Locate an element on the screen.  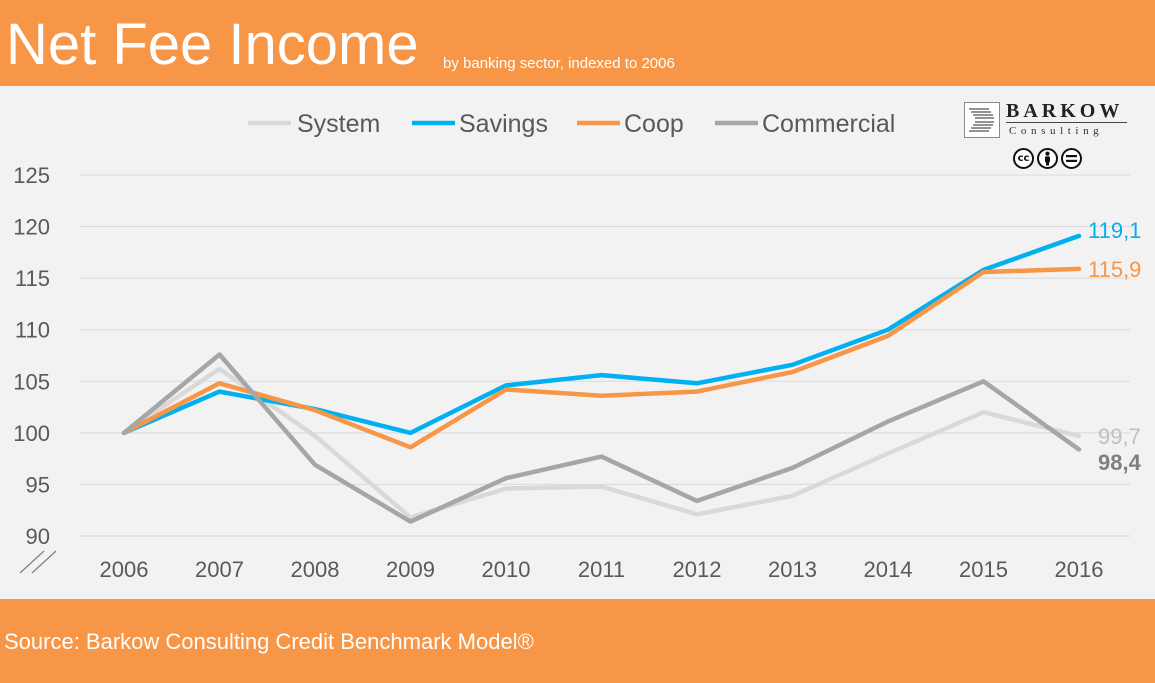
x-tick-label: 2006 is located at coordinates (124, 569).